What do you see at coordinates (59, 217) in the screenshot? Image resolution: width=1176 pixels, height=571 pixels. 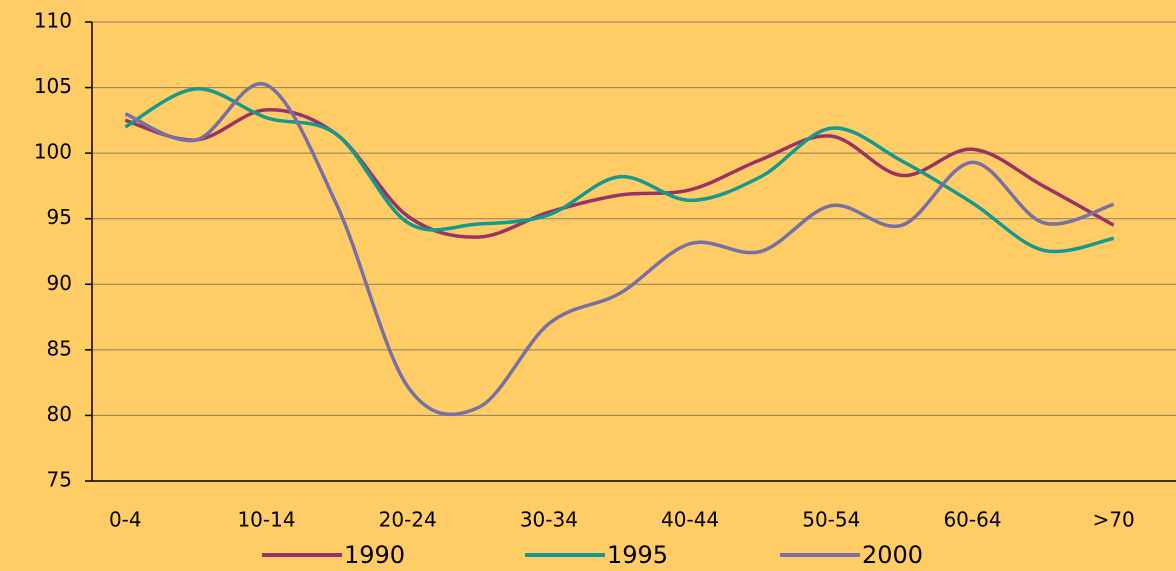 I see `y-tick-label: 95` at bounding box center [59, 217].